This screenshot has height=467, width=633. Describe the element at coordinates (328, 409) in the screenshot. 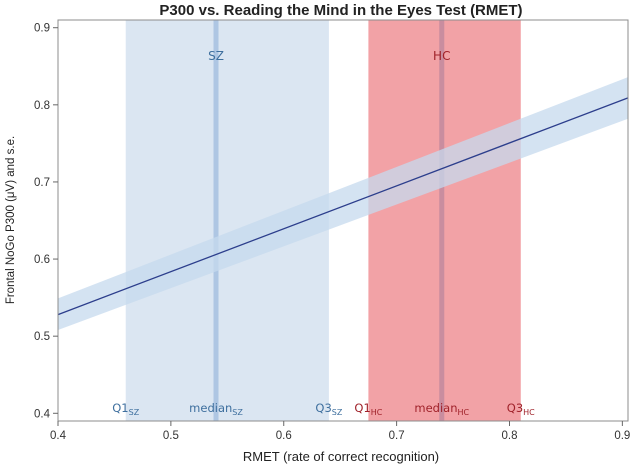

I see `quartile-label-q3-sz: Q3SZ` at that location.